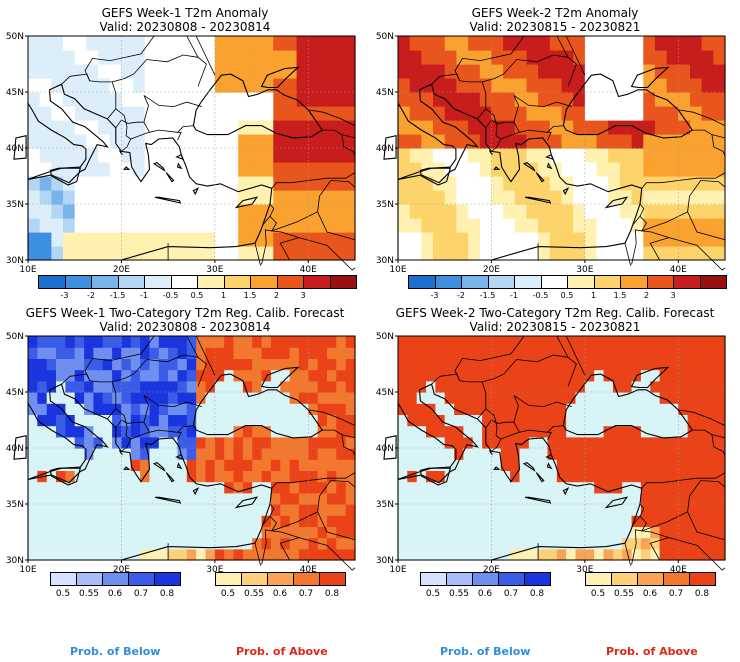 The width and height of the screenshot is (740, 662). What do you see at coordinates (461, 295) in the screenshot?
I see `scale-tick-label: -2` at bounding box center [461, 295].